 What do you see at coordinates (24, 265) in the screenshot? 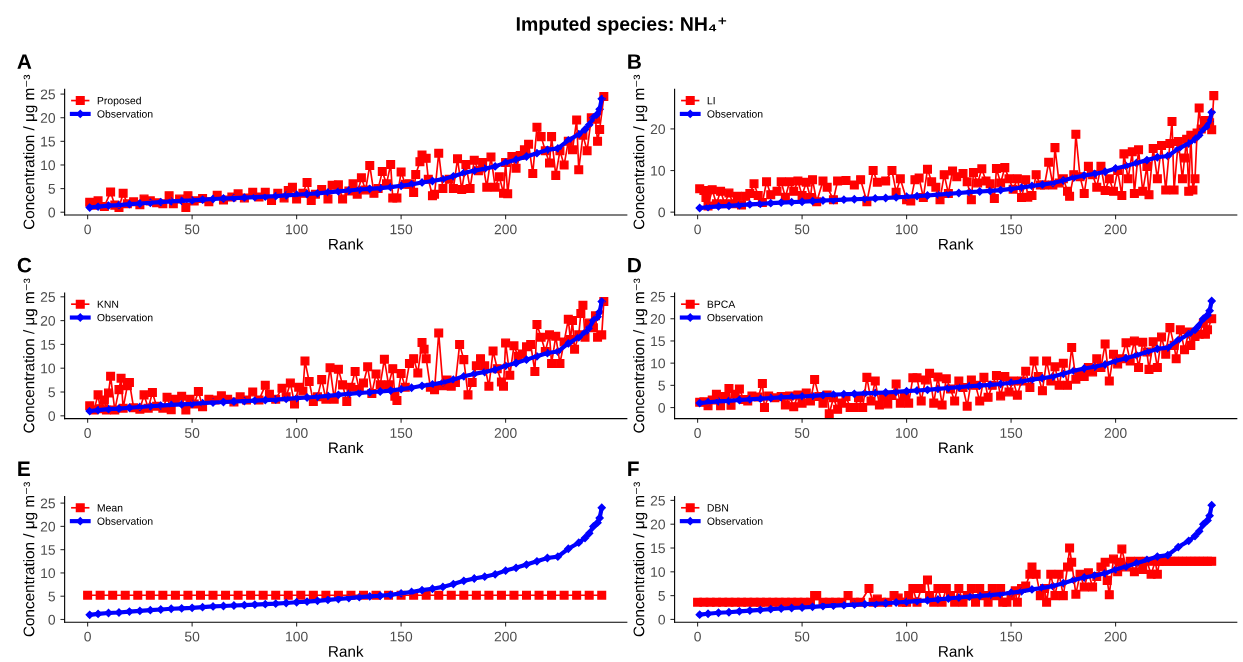
I see `chart-title: C` at bounding box center [24, 265].